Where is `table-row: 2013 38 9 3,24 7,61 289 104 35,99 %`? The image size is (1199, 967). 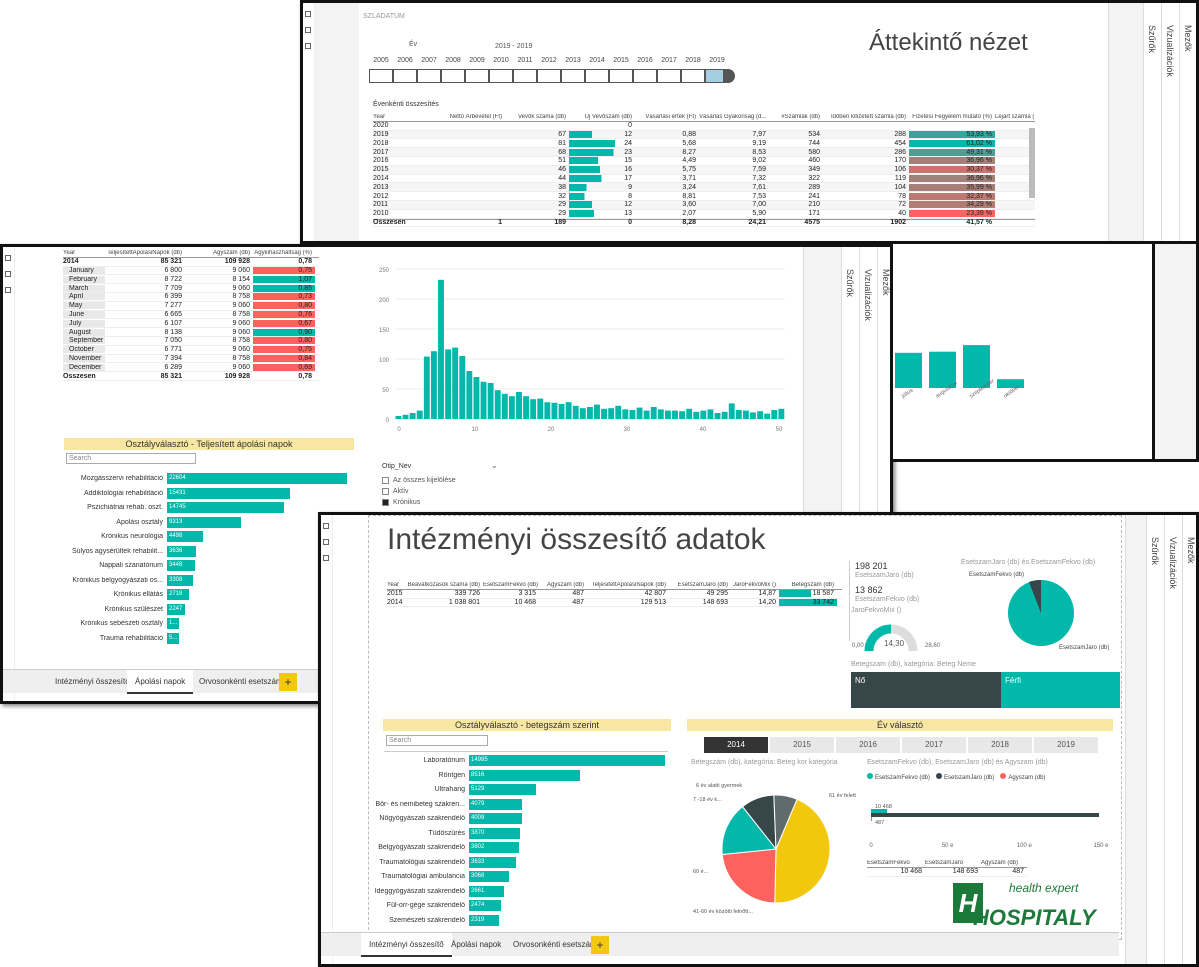 table-row: 2013 38 9 3,24 7,61 289 104 35,99 % is located at coordinates (704, 188).